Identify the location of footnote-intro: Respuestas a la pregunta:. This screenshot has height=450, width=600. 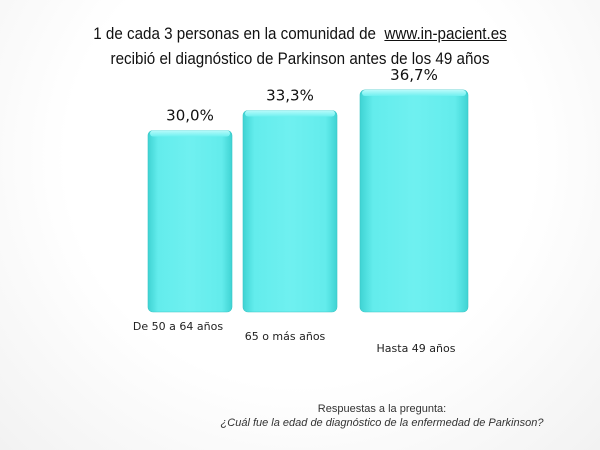
(382, 409).